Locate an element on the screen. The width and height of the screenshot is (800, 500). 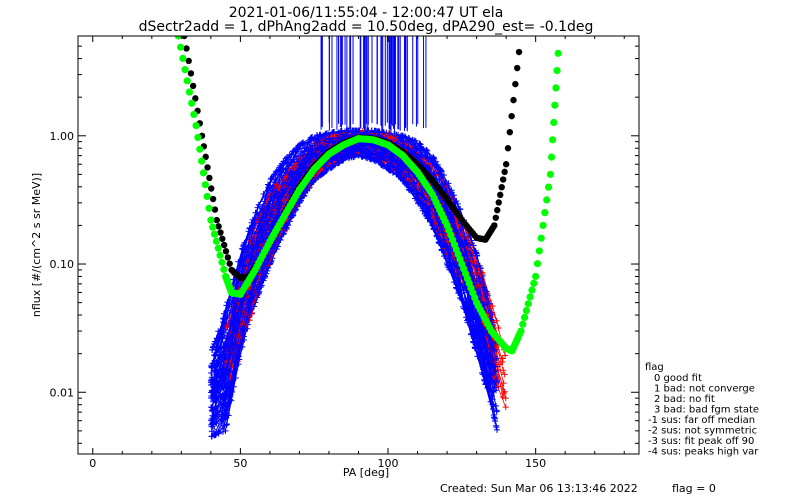
vertical-lines is located at coordinates (373, 85).